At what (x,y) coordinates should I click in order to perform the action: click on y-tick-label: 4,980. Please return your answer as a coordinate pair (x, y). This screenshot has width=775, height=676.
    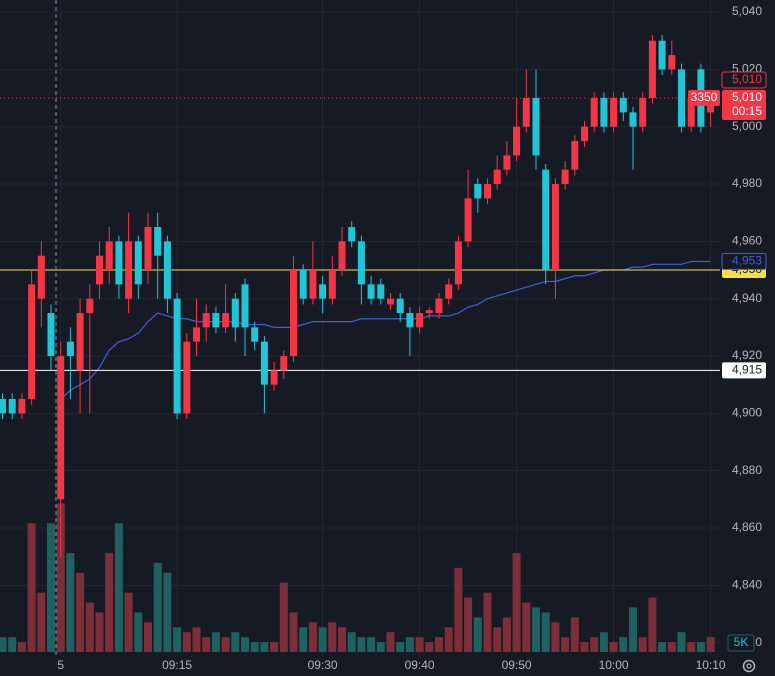
    Looking at the image, I should click on (747, 183).